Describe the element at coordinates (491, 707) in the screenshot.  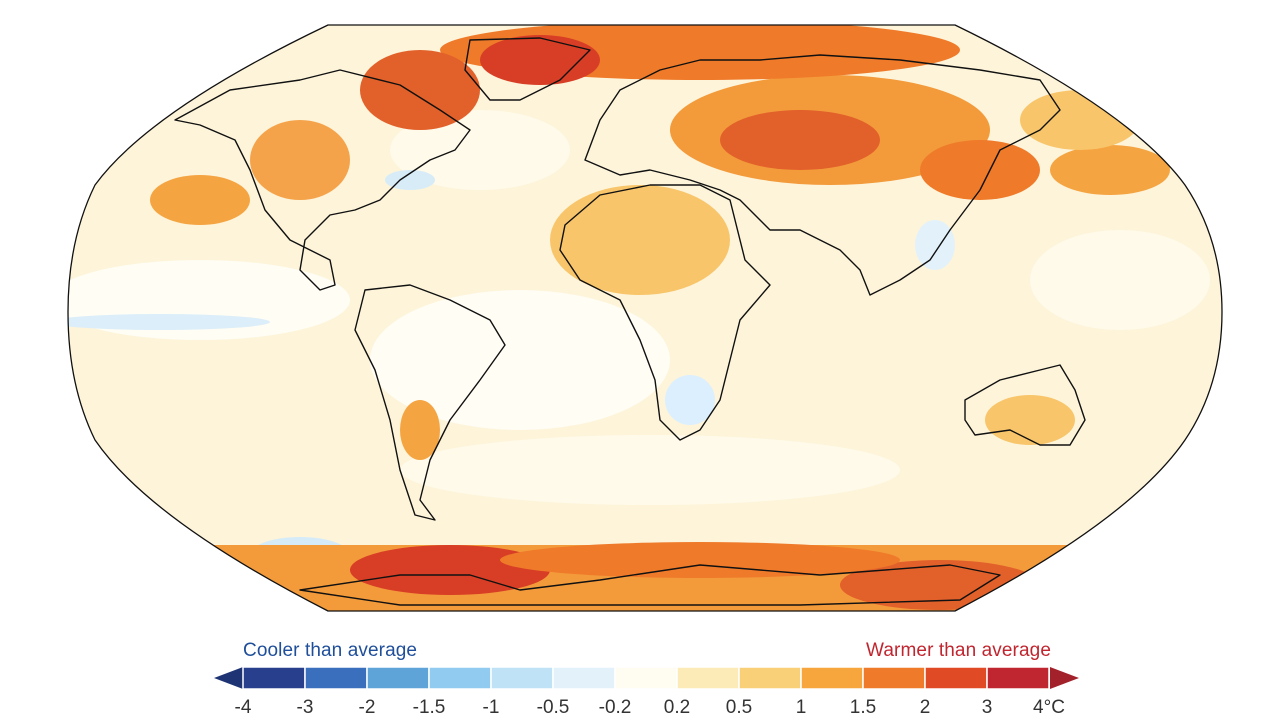
I see `colorbar-tick-label: -1` at that location.